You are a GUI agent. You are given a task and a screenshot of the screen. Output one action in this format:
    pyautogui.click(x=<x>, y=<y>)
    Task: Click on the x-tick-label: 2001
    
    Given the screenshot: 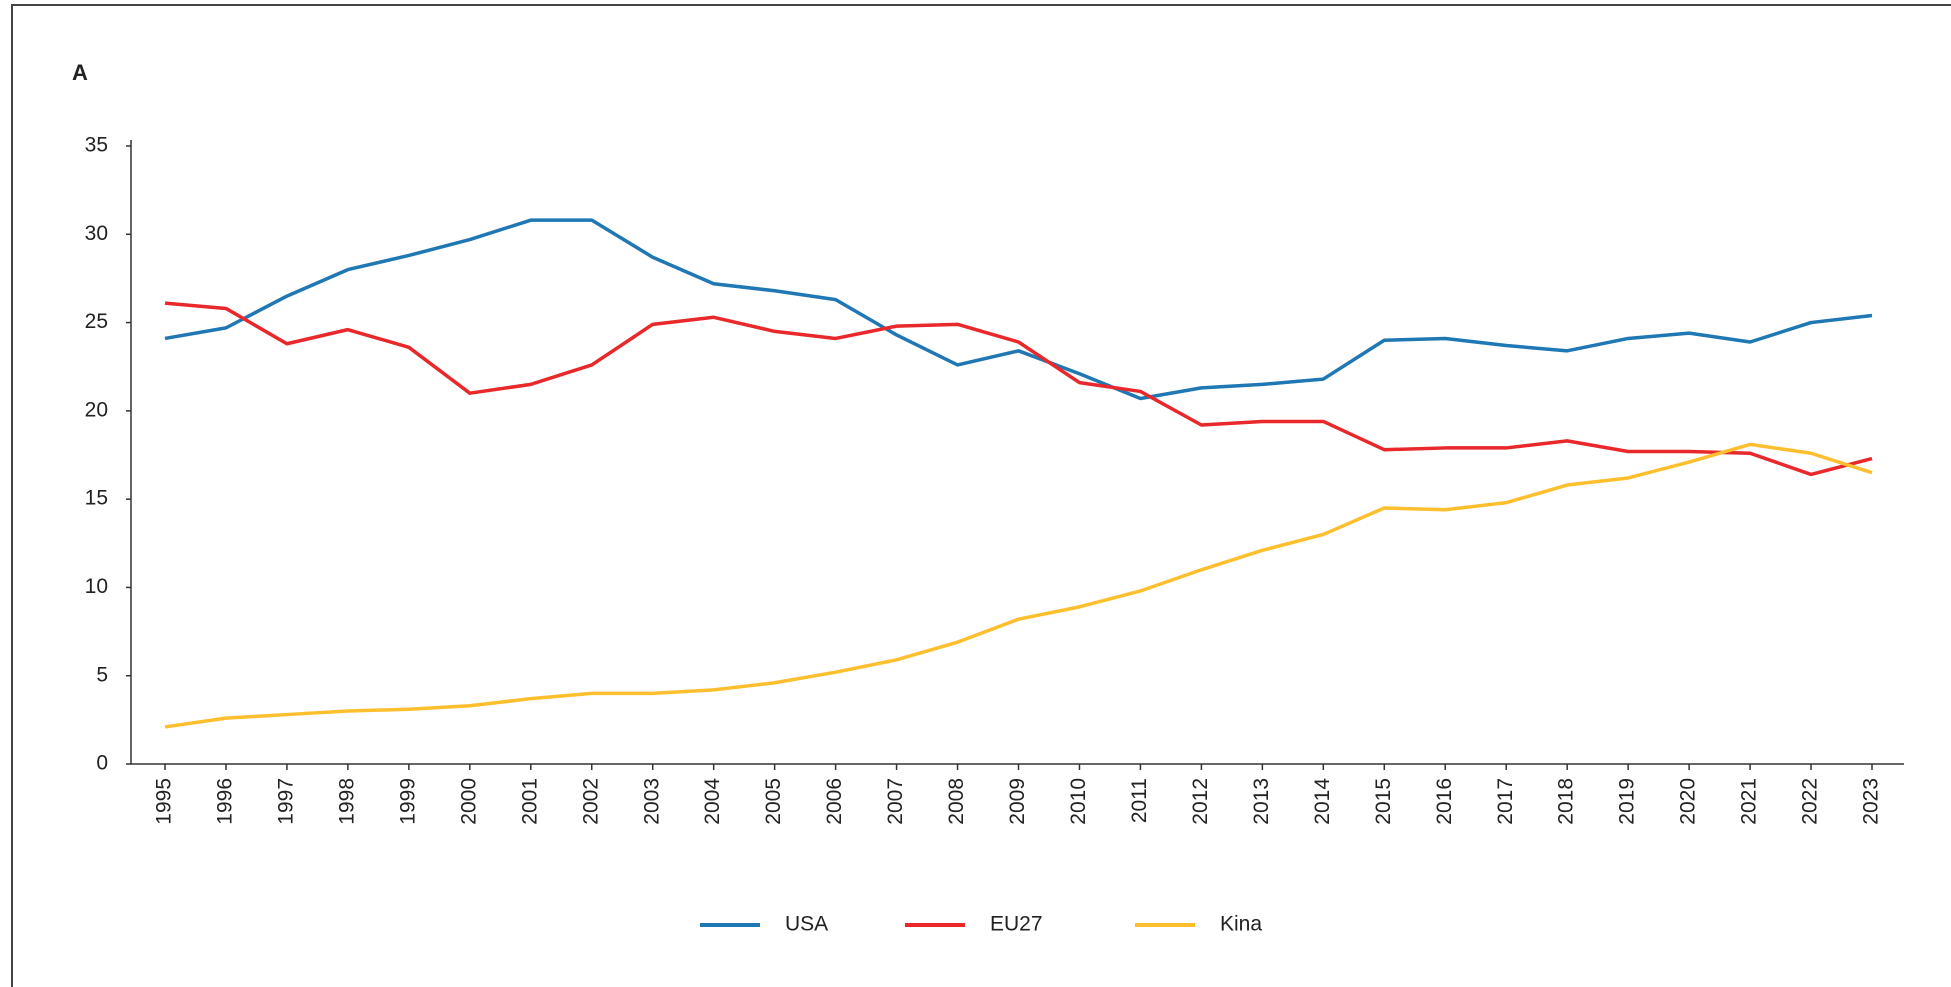 What is the action you would take?
    pyautogui.click(x=529, y=801)
    